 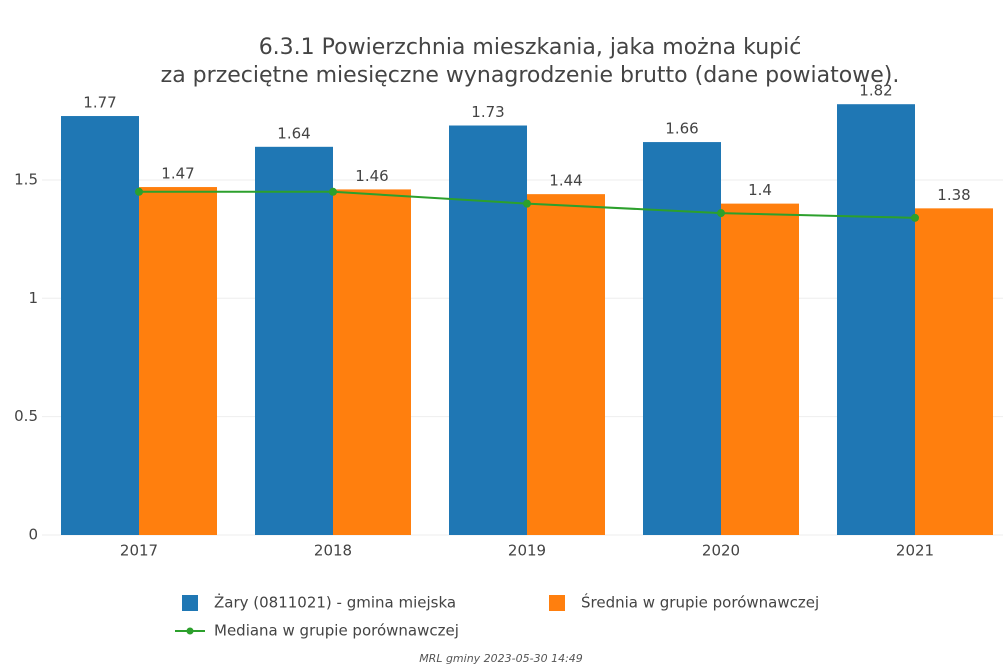 What do you see at coordinates (293, 133) in the screenshot?
I see `data-label: 1.64` at bounding box center [293, 133].